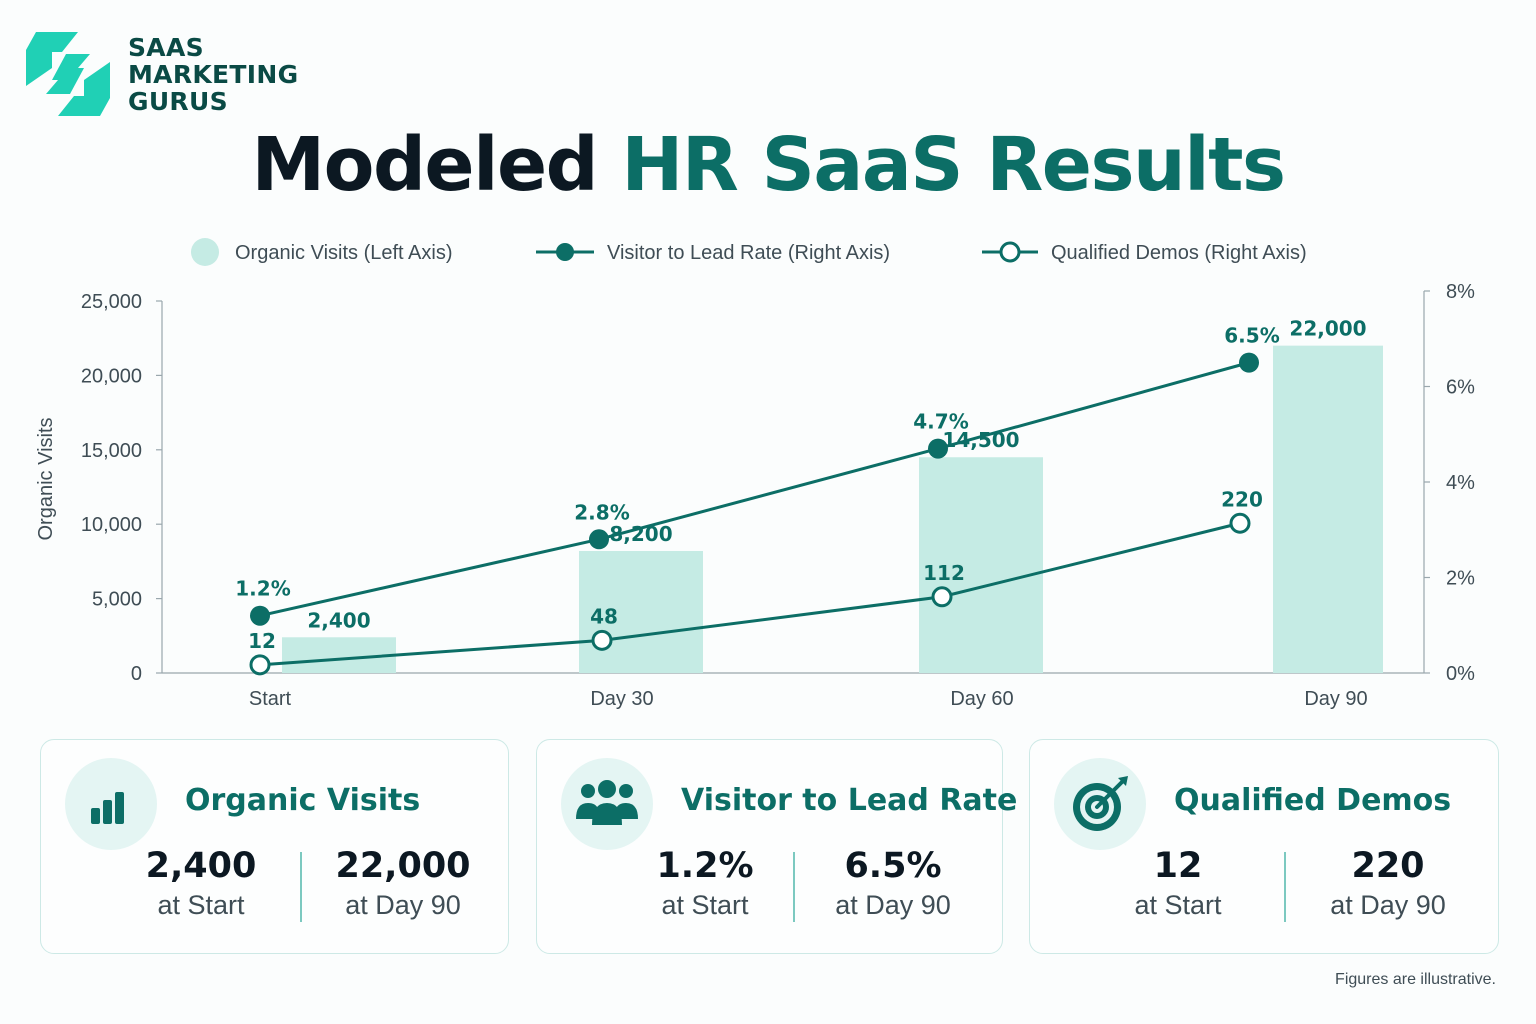  I want to click on card-title: Organic Visits, so click(303, 800).